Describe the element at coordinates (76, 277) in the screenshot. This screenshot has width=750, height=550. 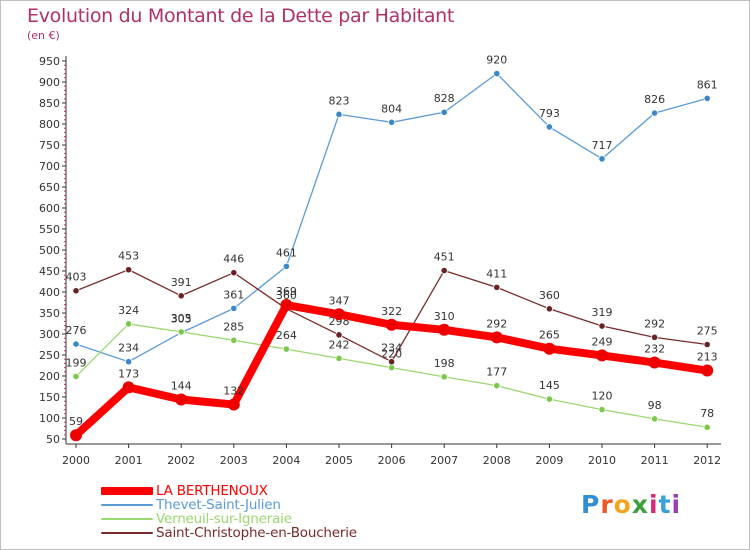
I see `data-label-saint-christophe-en-boucherie: 403` at that location.